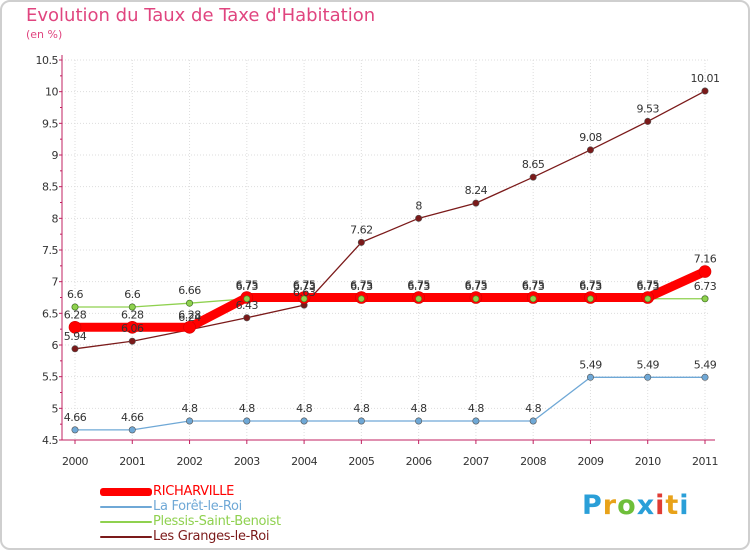 The height and width of the screenshot is (550, 750). What do you see at coordinates (189, 317) in the screenshot?
I see `data-label: 6.24` at bounding box center [189, 317].